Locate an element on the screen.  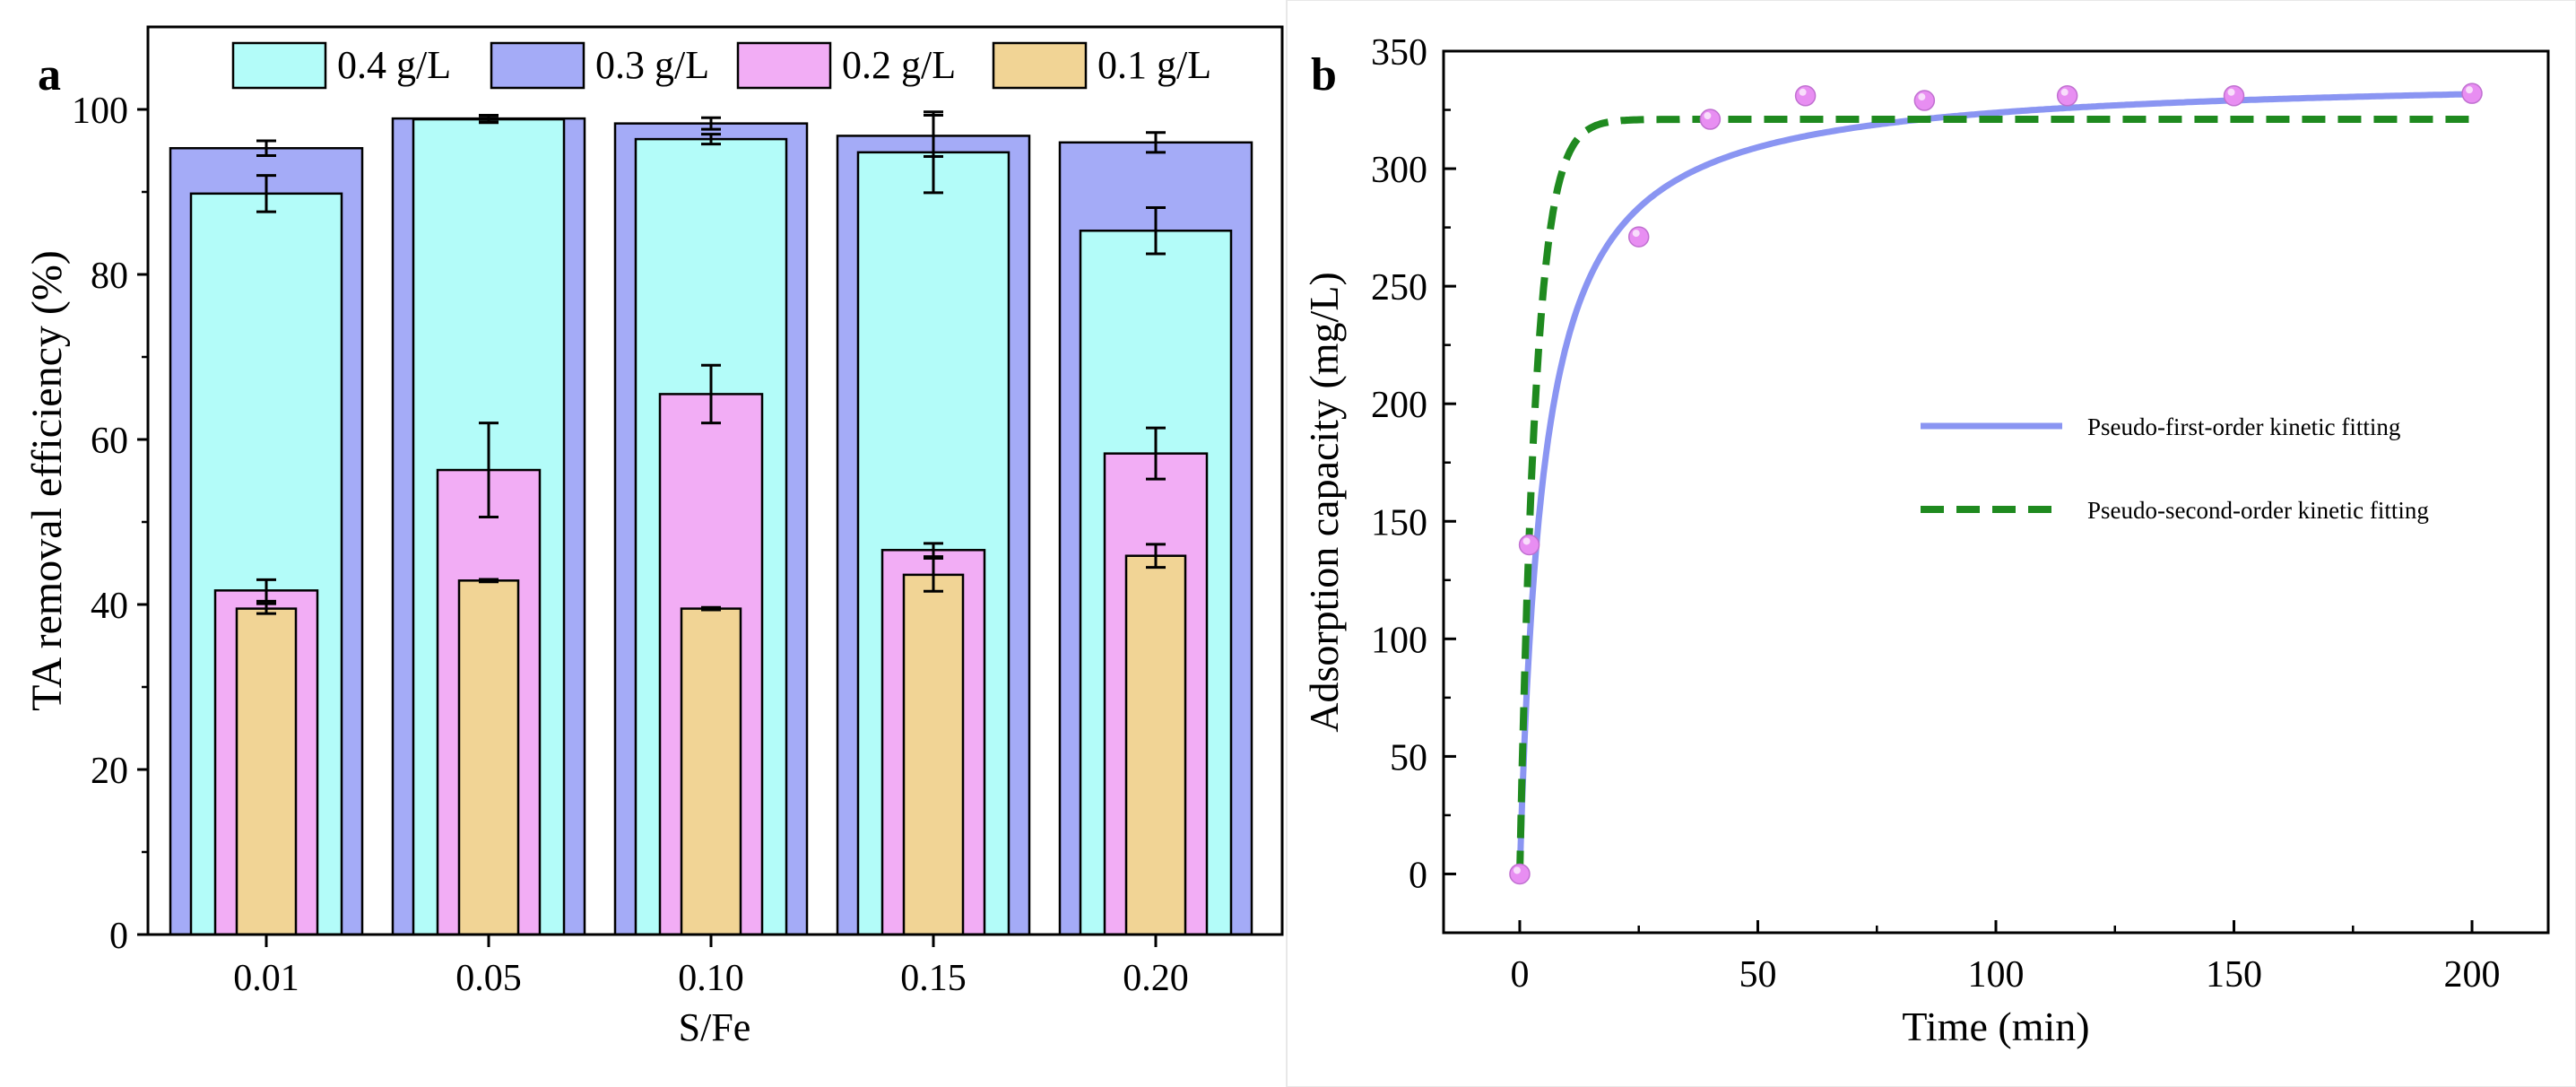
legend-label-04: 0.4 g/L is located at coordinates (394, 65).